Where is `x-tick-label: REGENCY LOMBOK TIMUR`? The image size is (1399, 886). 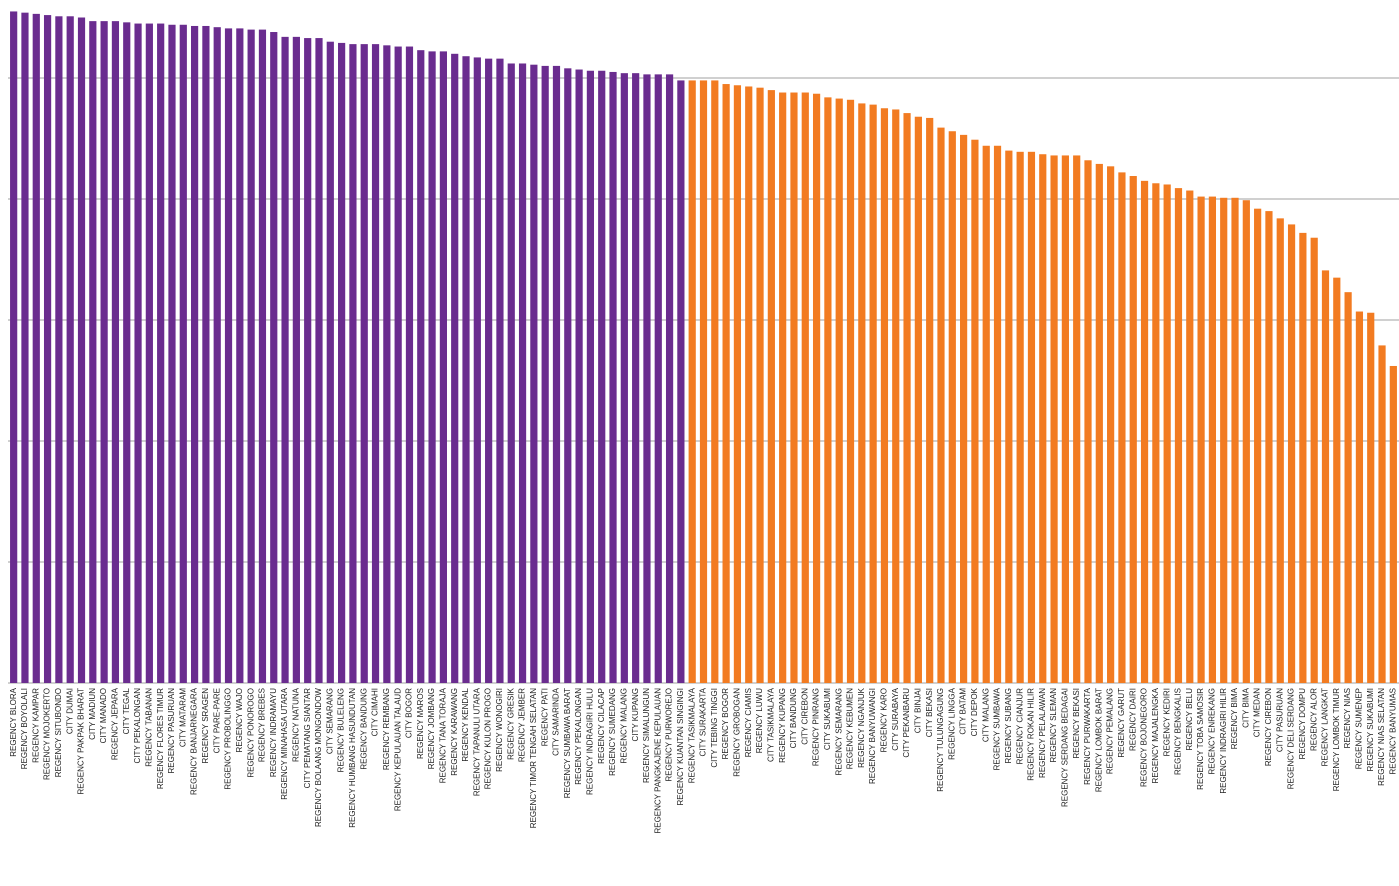
x-tick-label: REGENCY LOMBOK TIMUR is located at coordinates (1336, 740).